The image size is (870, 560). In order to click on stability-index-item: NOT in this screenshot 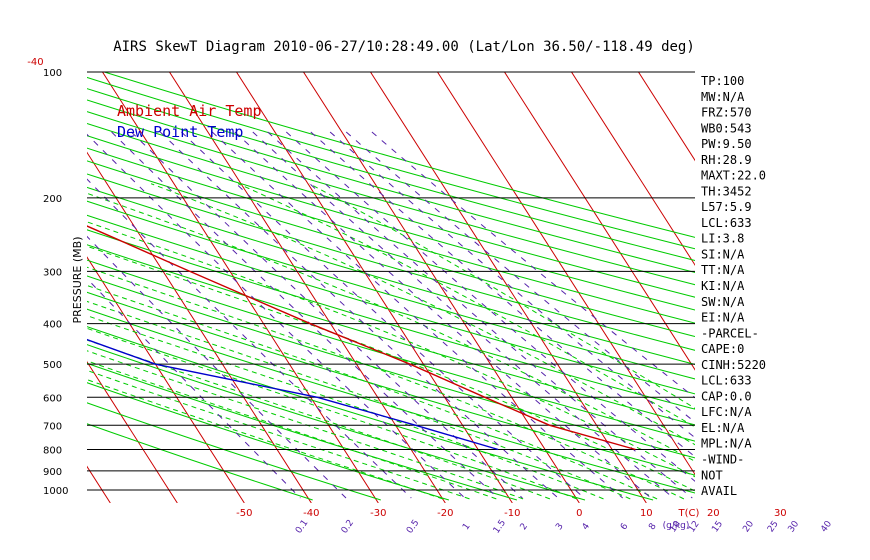, I will do `click(712, 475)`.